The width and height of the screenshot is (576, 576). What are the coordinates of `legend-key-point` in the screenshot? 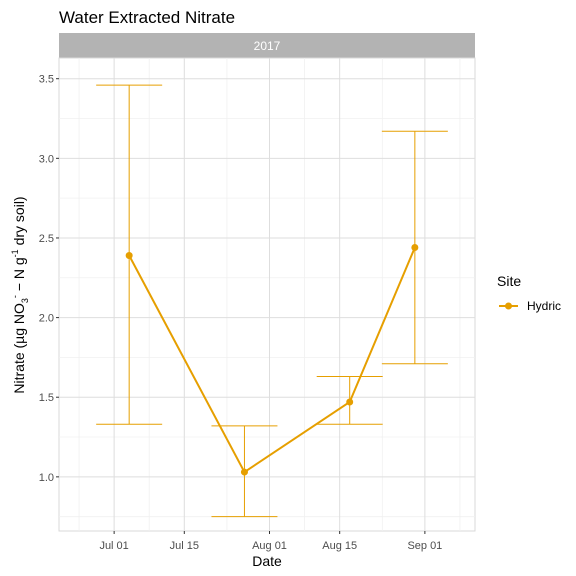 It's located at (508, 306).